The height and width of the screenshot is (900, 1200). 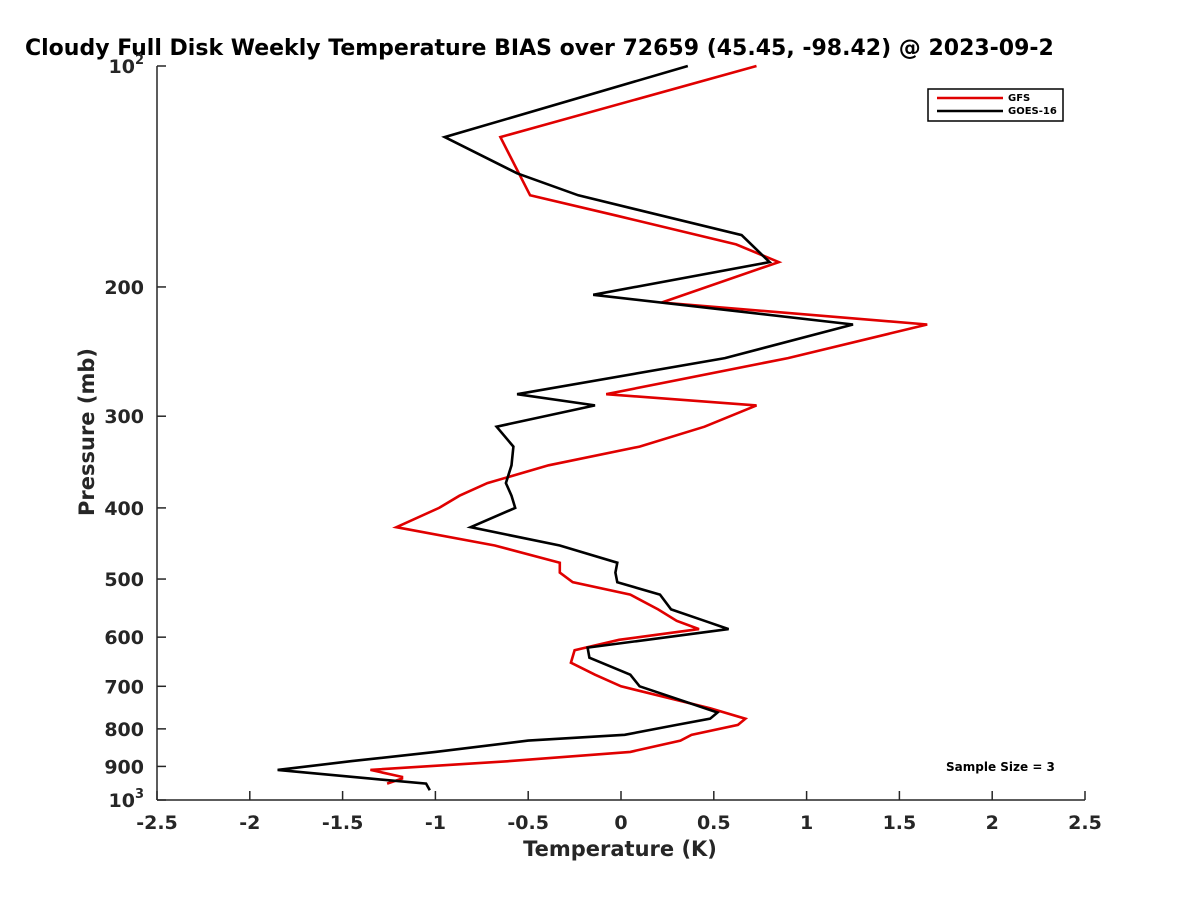 What do you see at coordinates (1019, 98) in the screenshot?
I see `legend-label-gfs: GFS` at bounding box center [1019, 98].